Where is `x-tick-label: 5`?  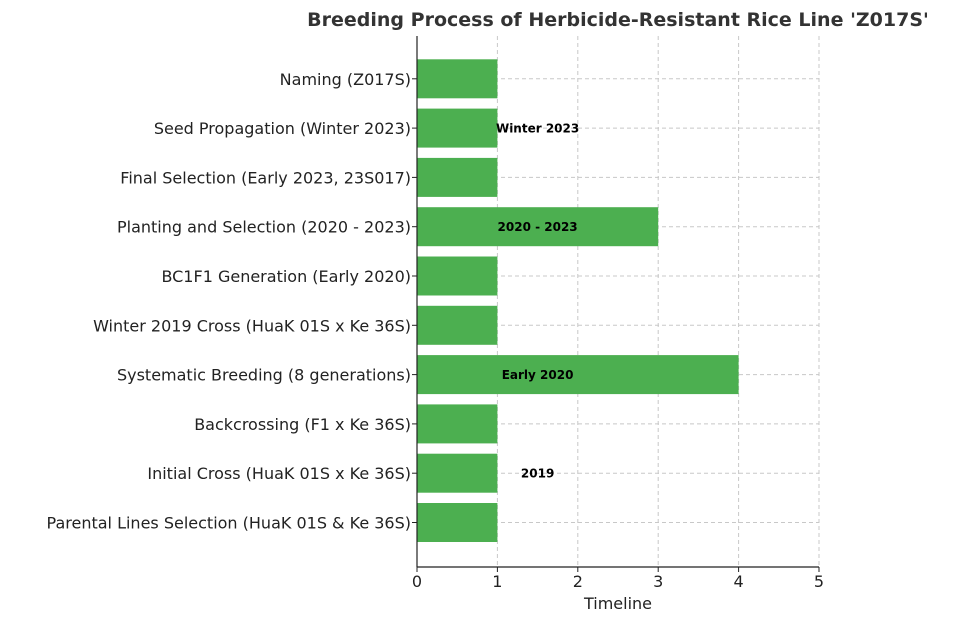
x-tick-label: 5 is located at coordinates (819, 581).